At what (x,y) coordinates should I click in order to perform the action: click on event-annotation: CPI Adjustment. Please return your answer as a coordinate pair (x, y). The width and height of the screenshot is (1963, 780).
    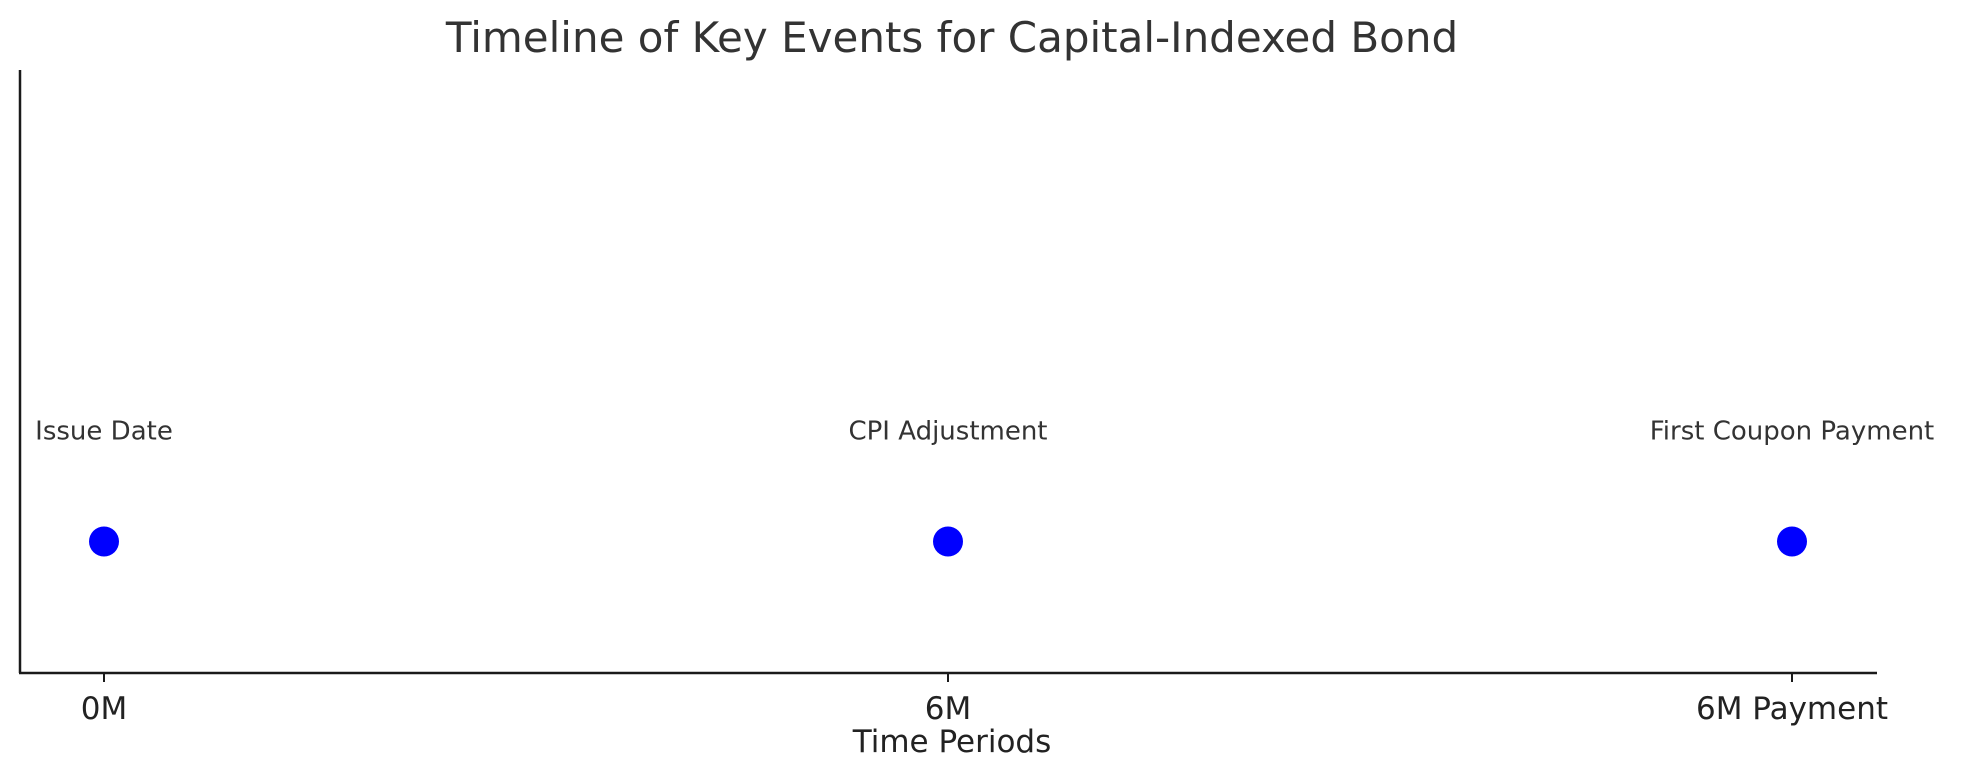
    Looking at the image, I should click on (947, 432).